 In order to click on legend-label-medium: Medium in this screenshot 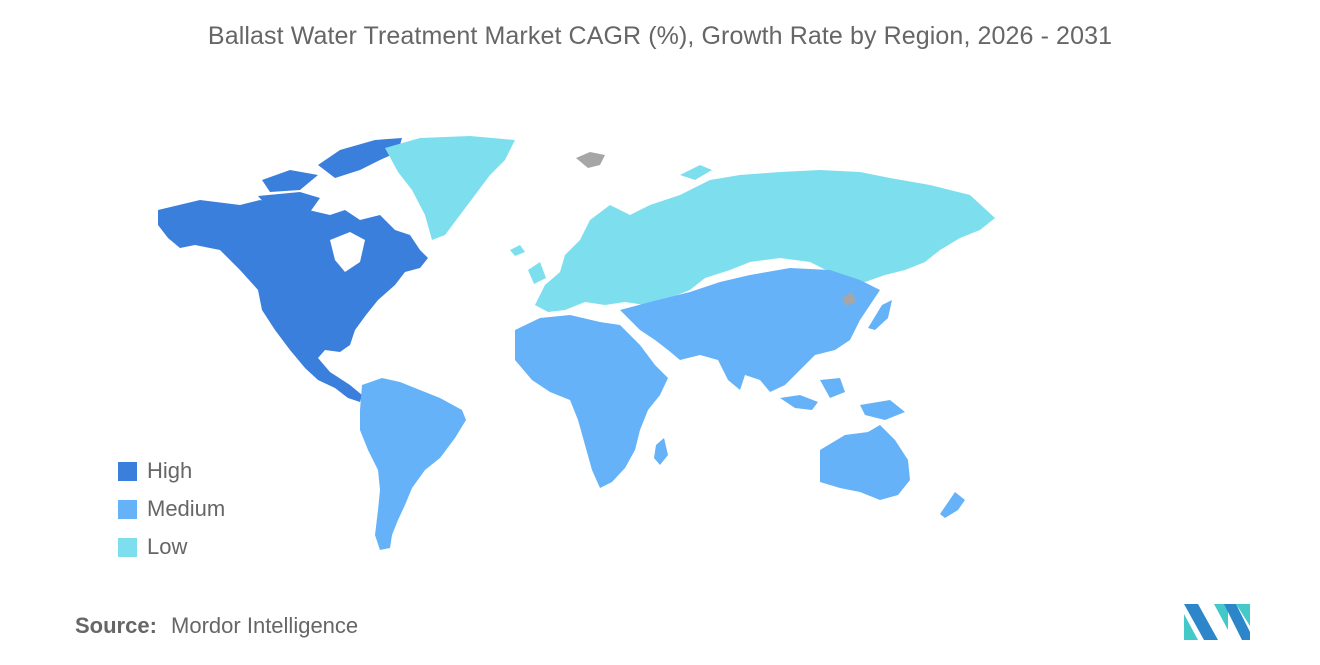, I will do `click(186, 508)`.